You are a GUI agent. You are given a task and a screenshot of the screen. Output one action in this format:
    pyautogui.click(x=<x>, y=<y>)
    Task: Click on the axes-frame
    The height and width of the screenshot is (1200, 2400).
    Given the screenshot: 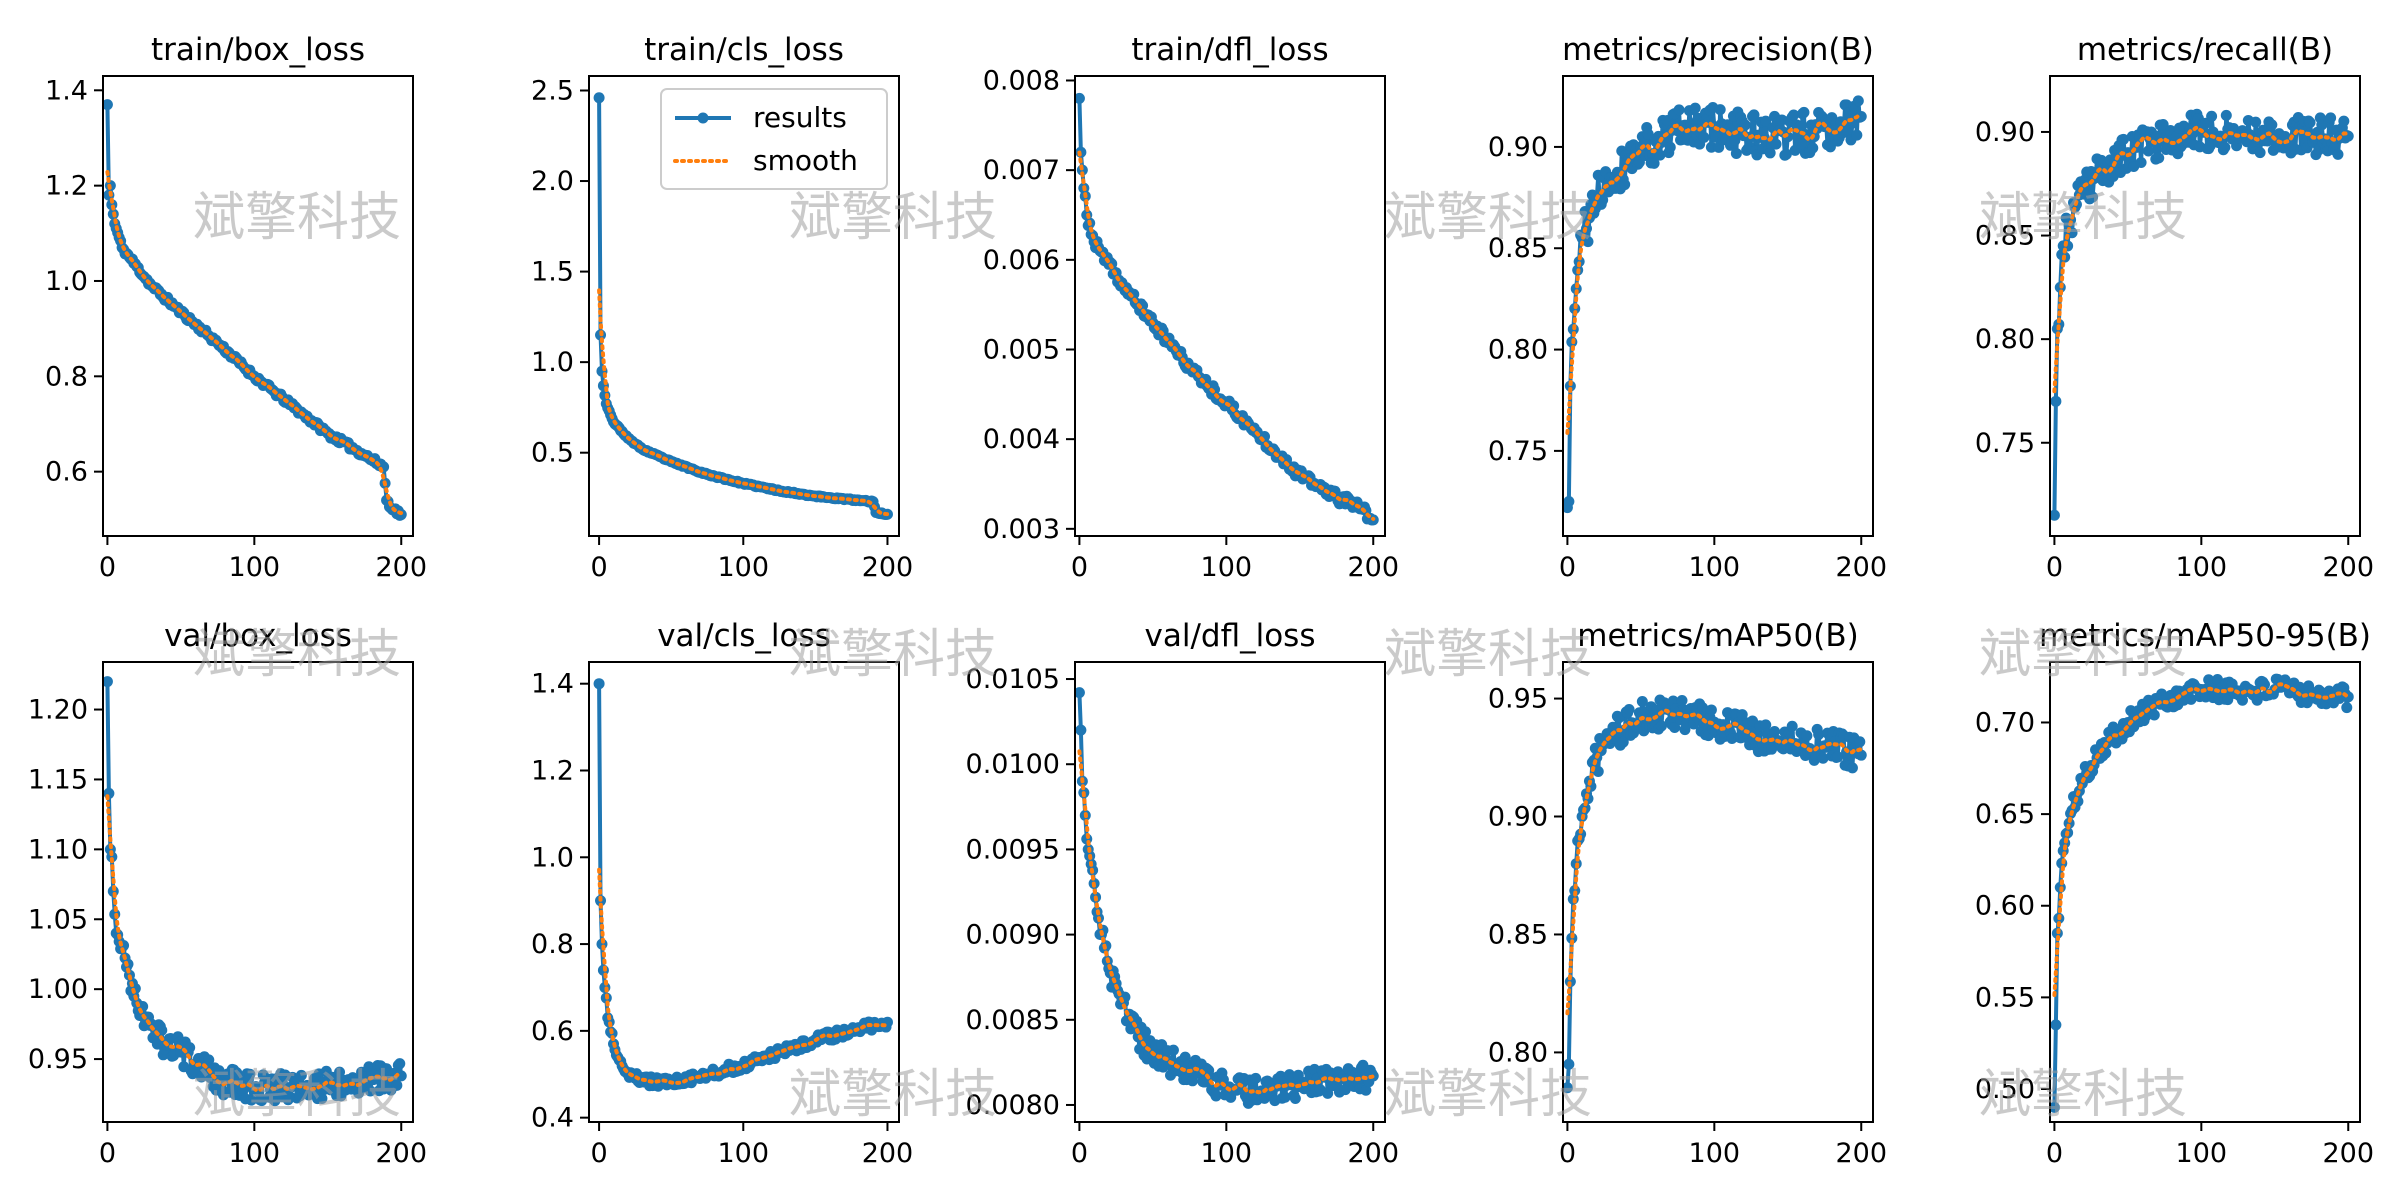 What is the action you would take?
    pyautogui.click(x=258, y=892)
    